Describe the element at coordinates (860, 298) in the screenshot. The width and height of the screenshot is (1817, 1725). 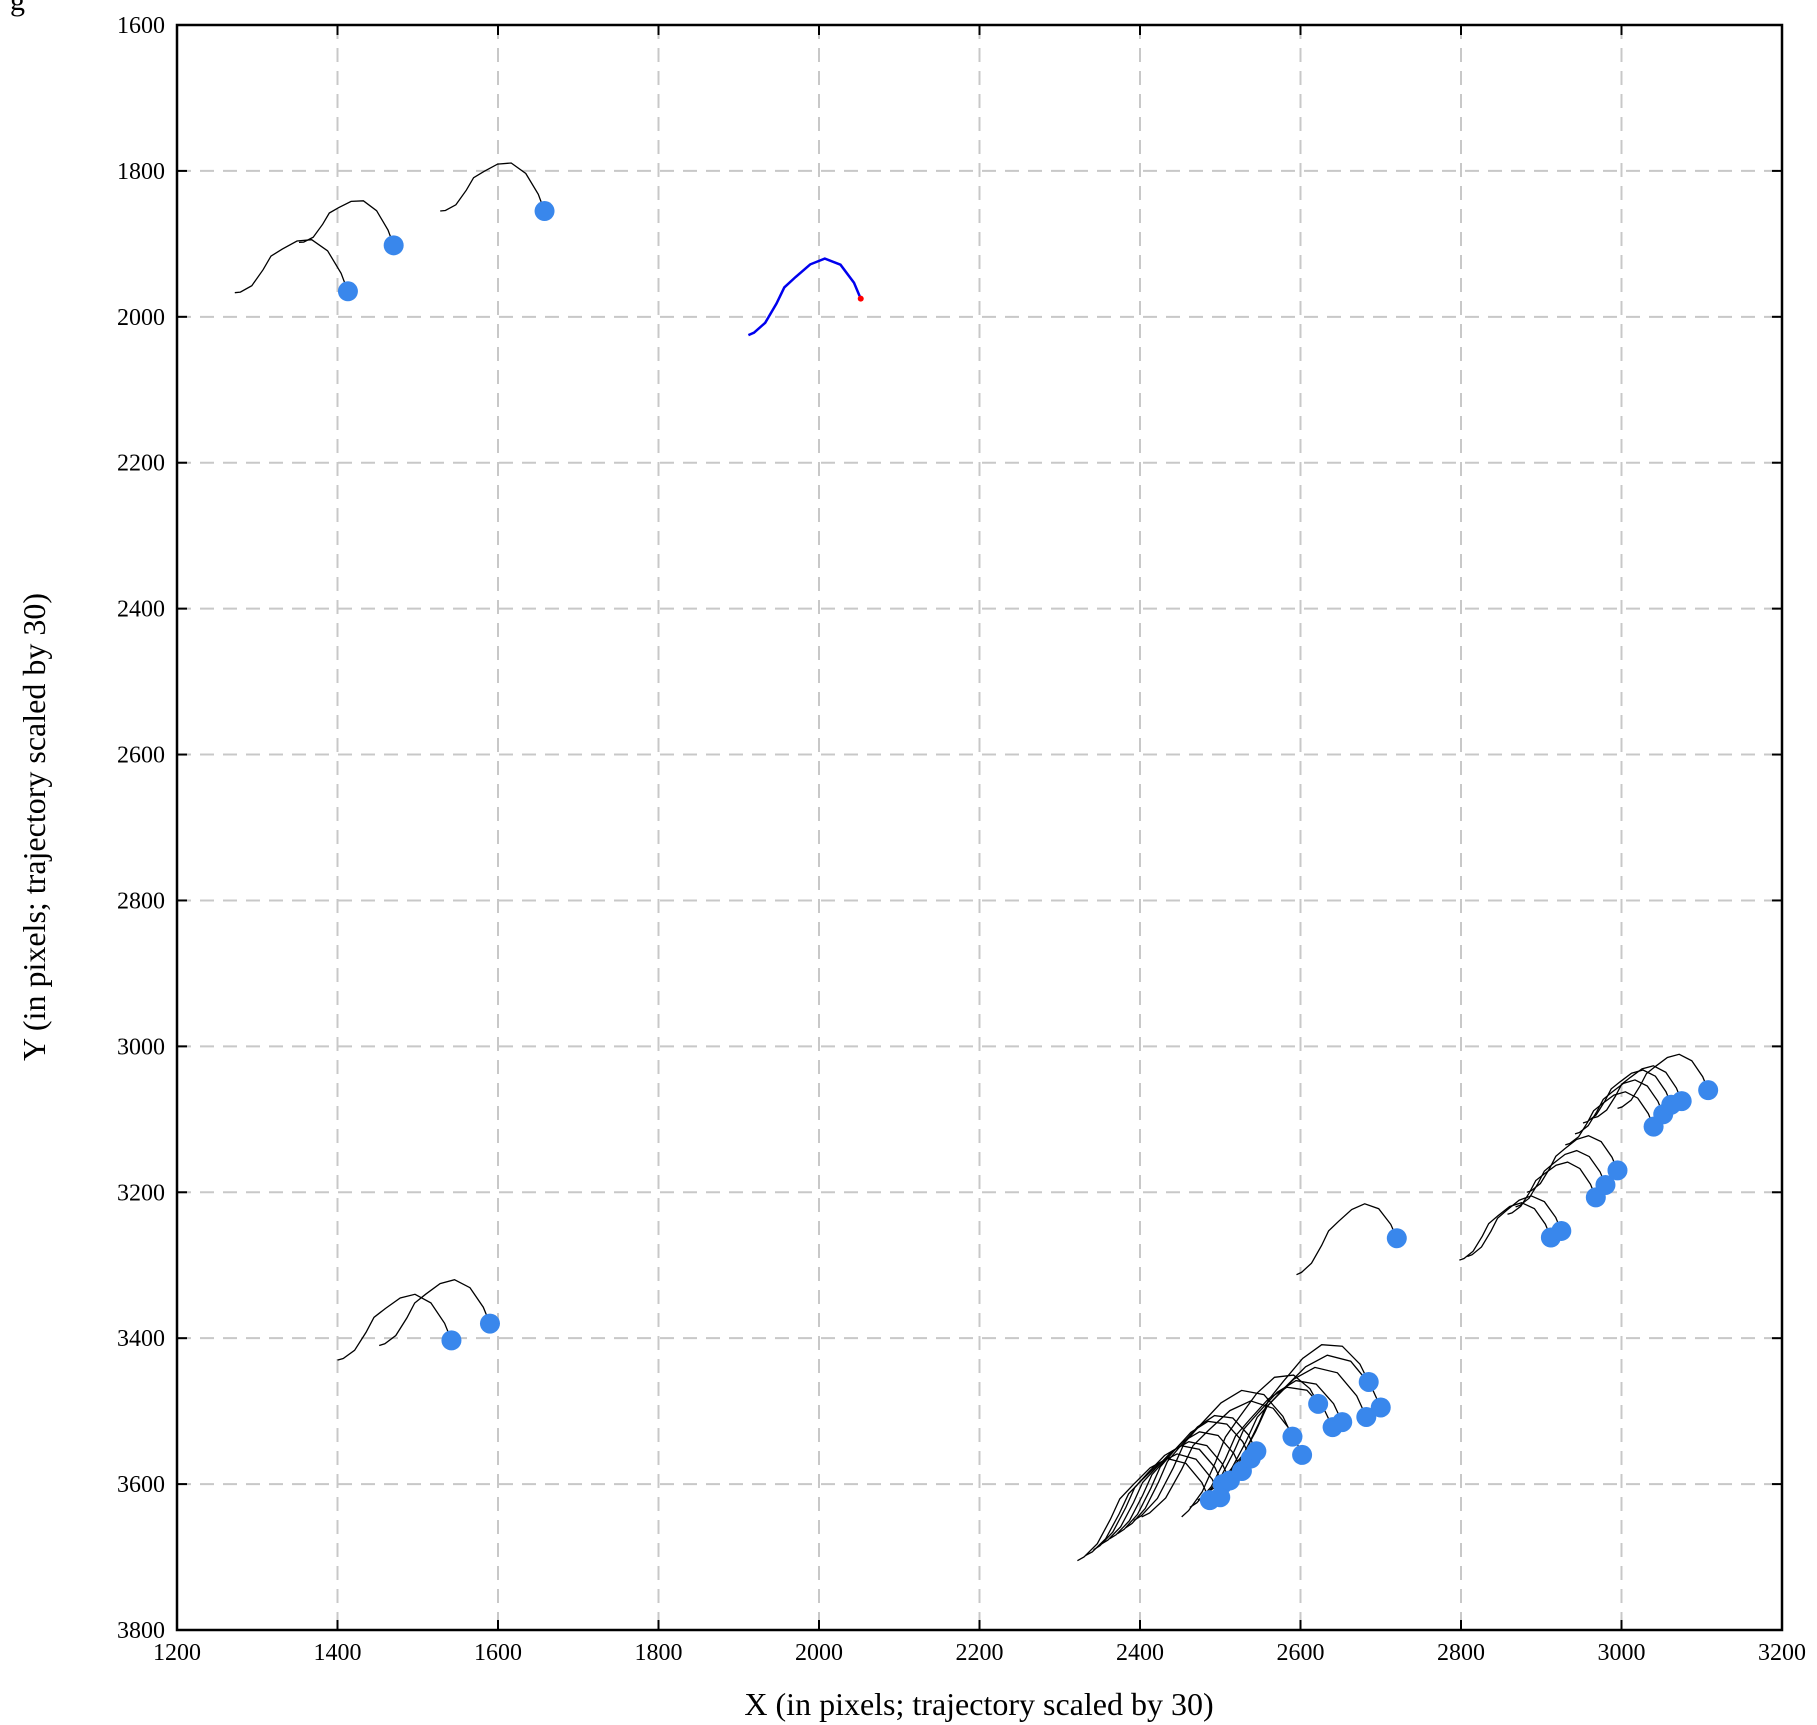
I see `highlighted-endpoint` at that location.